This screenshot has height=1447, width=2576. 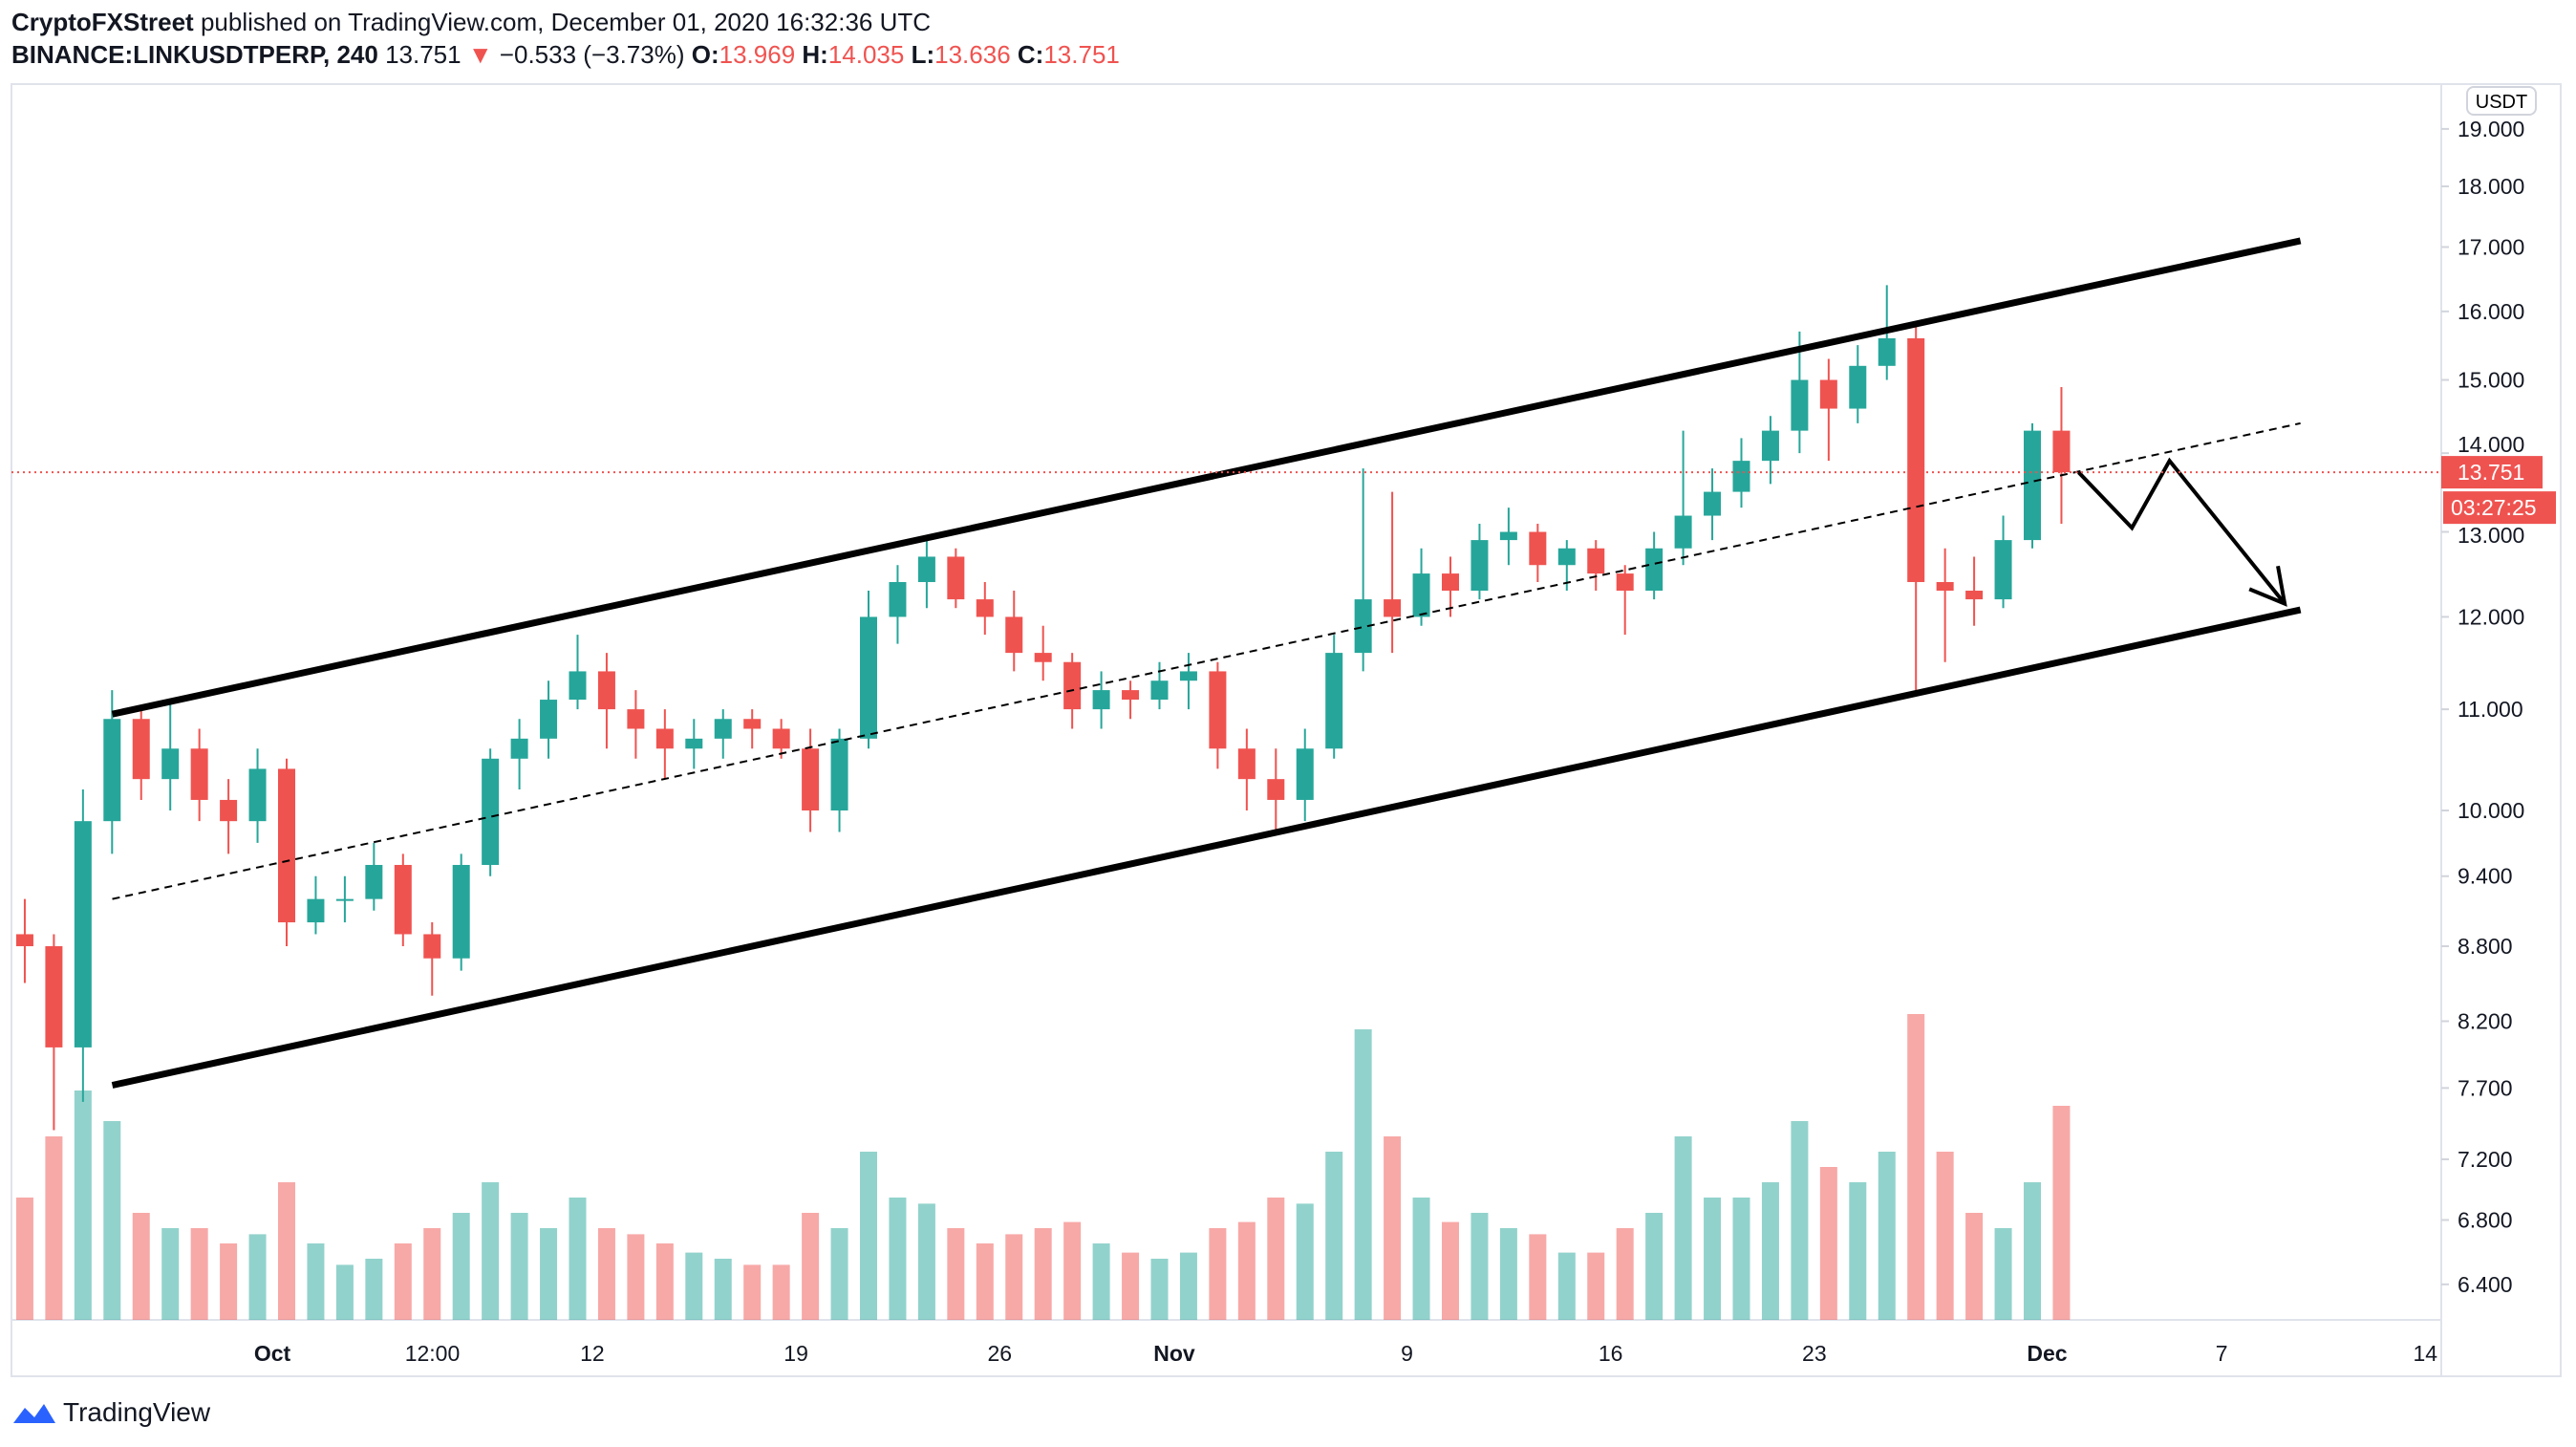 What do you see at coordinates (272, 1353) in the screenshot?
I see `time-tick-label: Oct` at bounding box center [272, 1353].